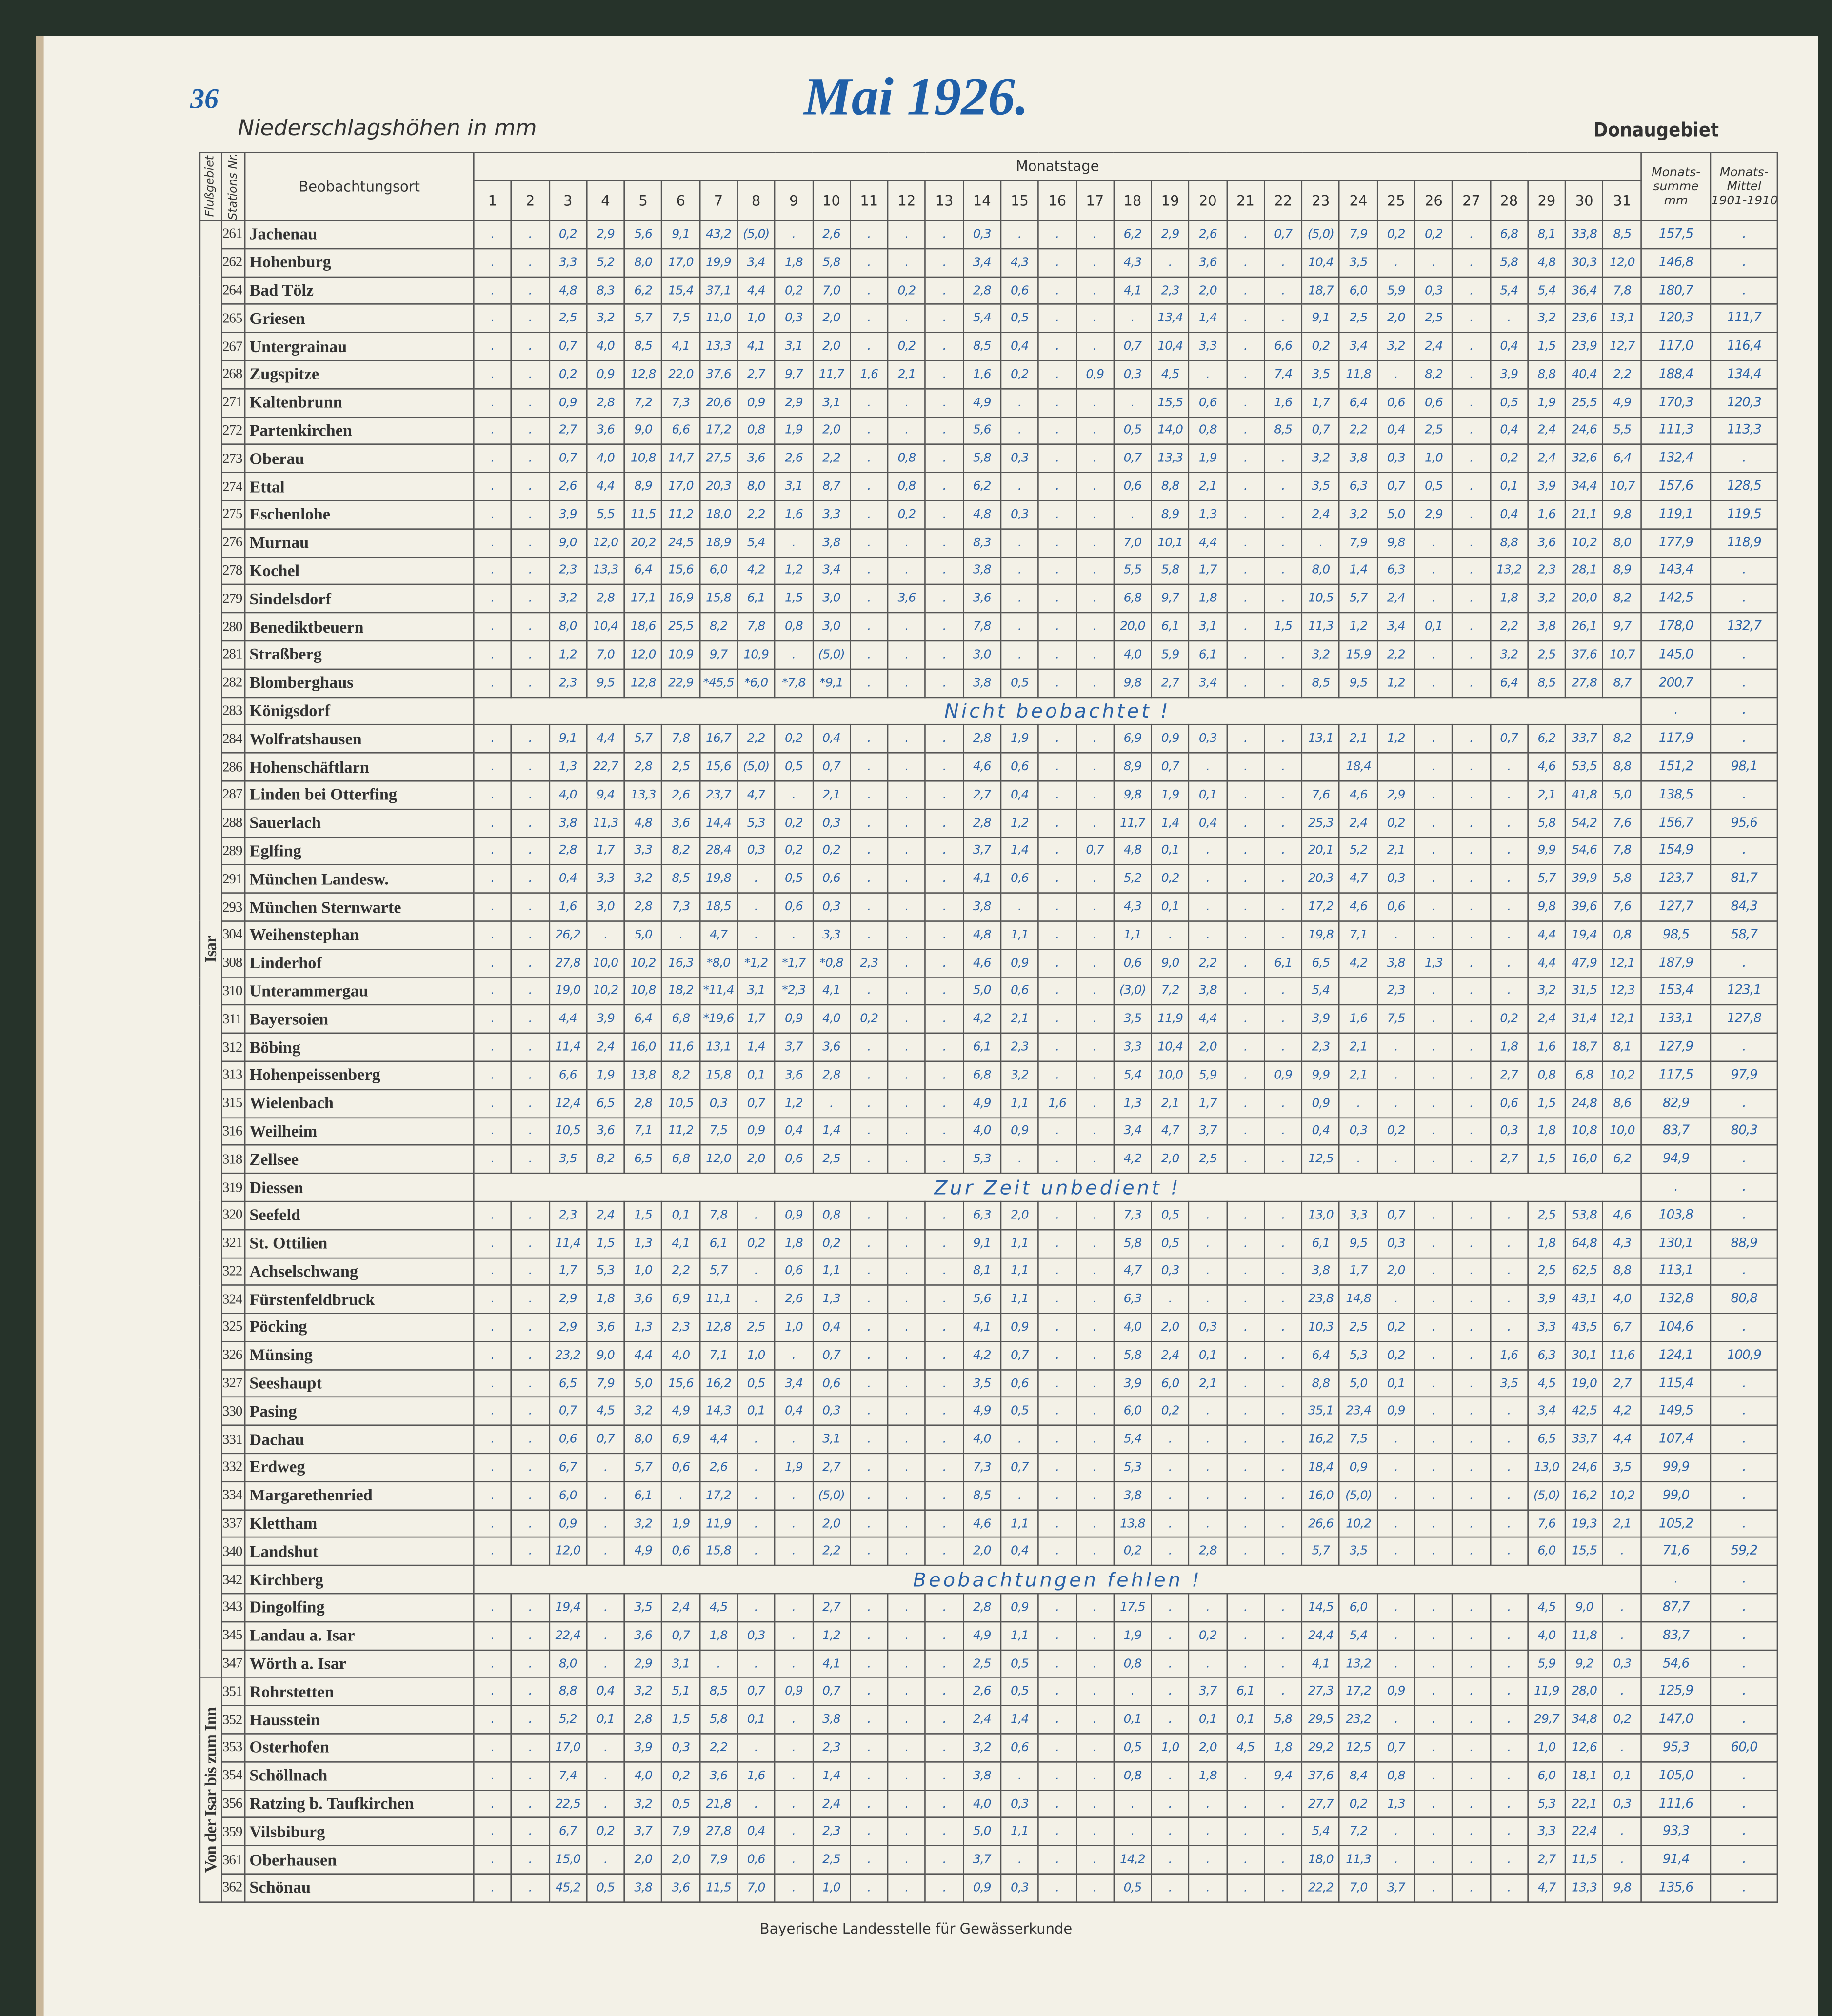  I want to click on day-value: 1,5, so click(1547, 1103).